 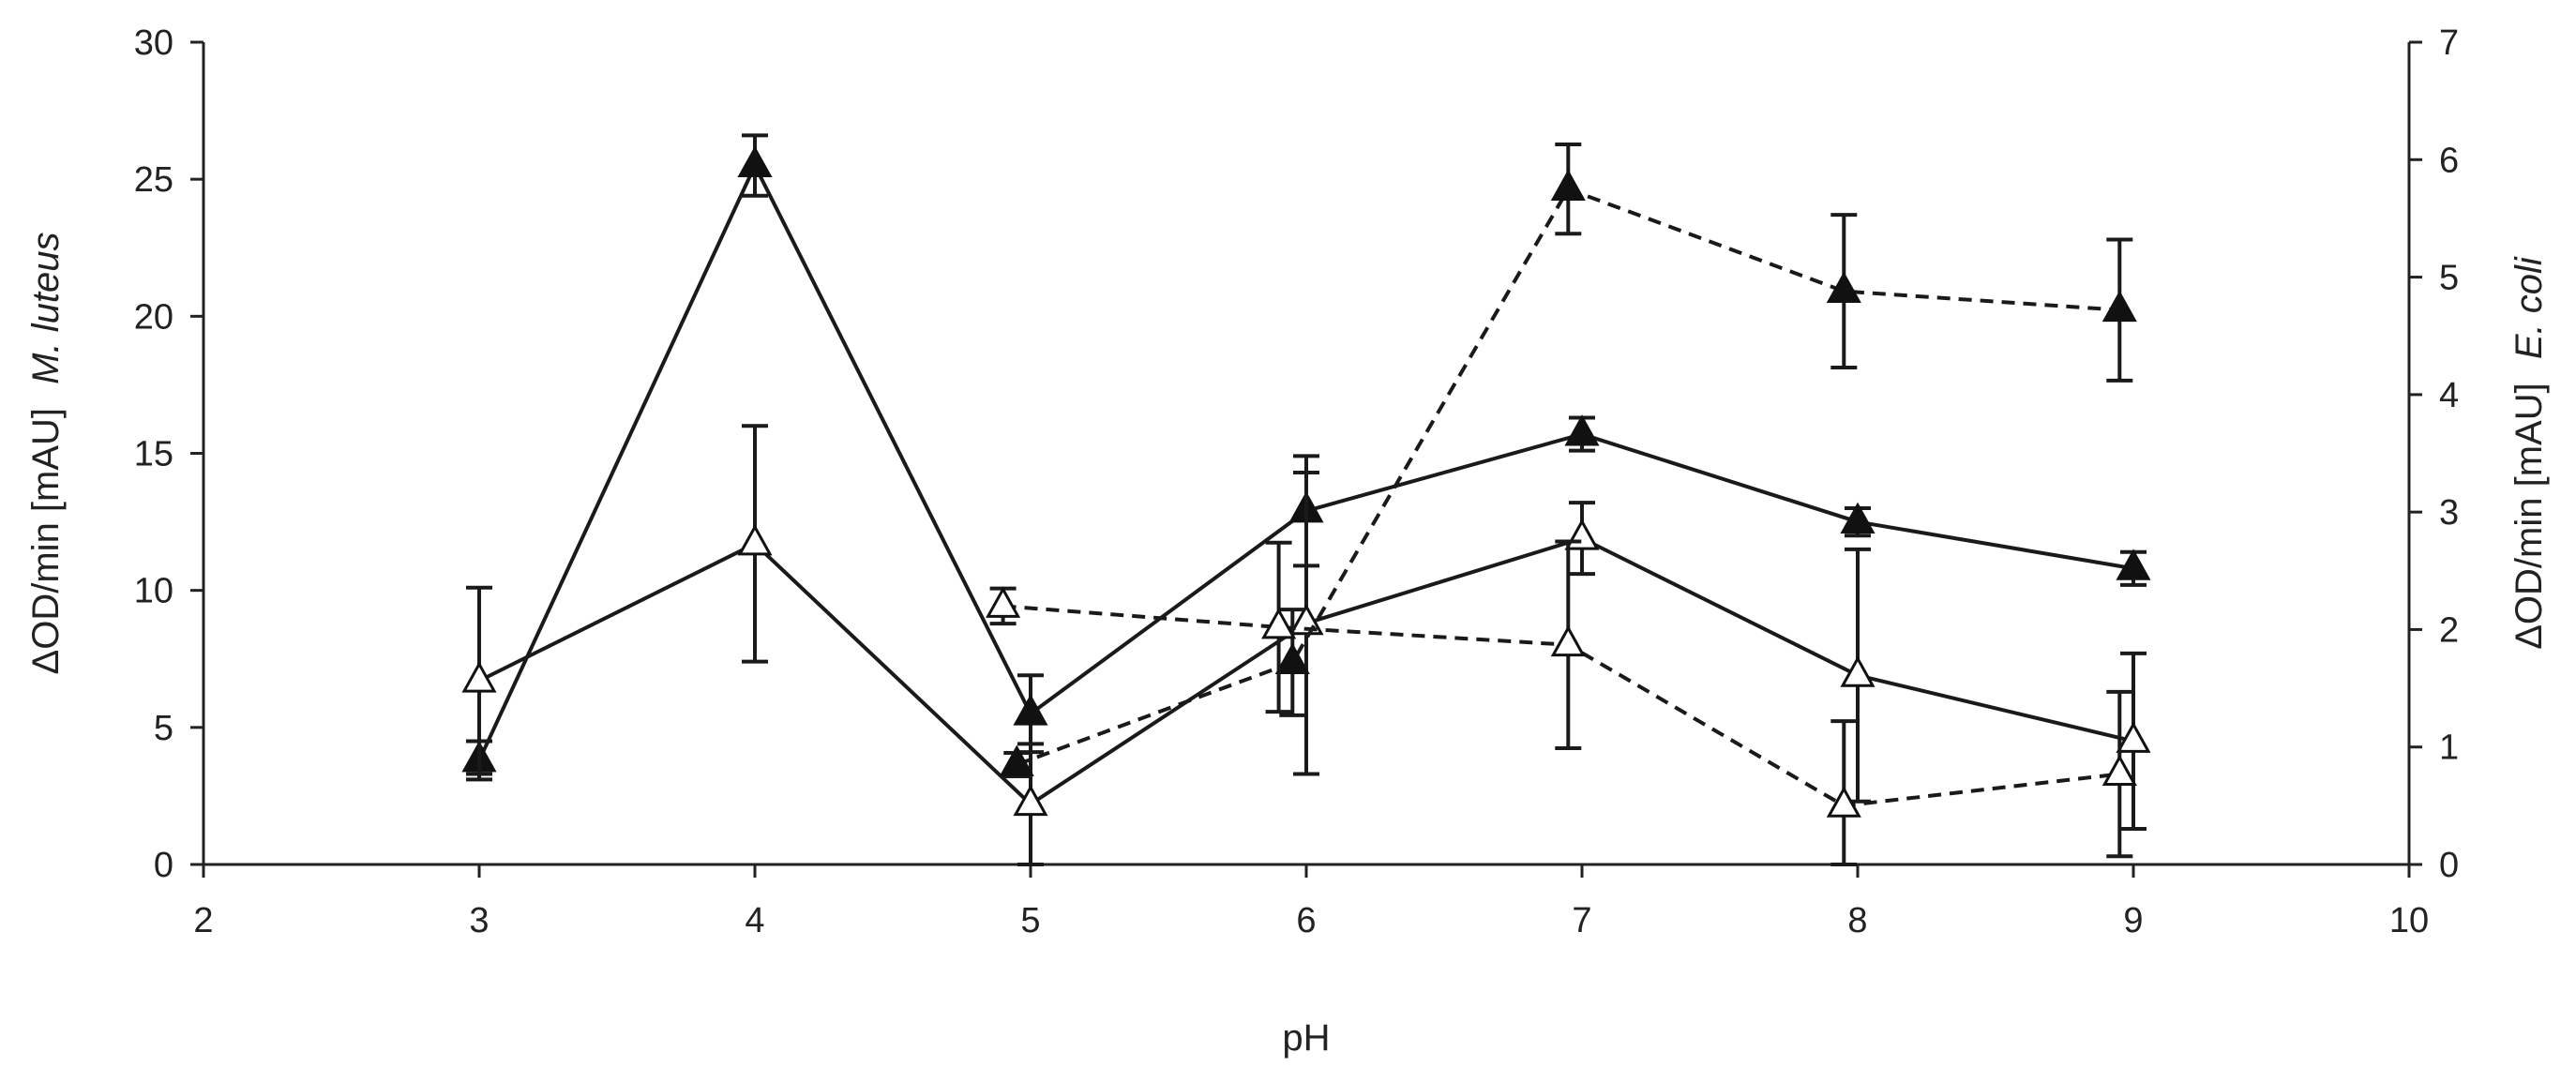 What do you see at coordinates (153, 317) in the screenshot?
I see `left-y-tick-label-20: 20` at bounding box center [153, 317].